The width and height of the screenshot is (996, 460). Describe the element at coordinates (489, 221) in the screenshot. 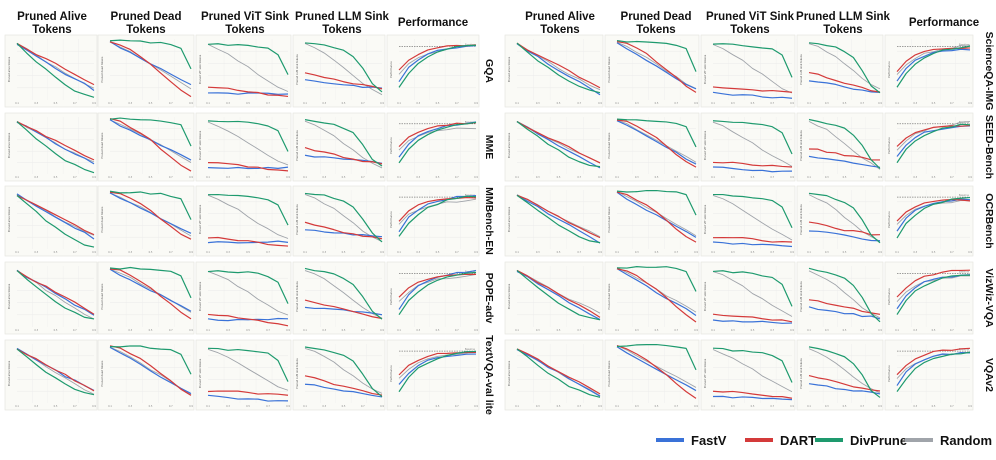

I see `row-label: MMBench-EN` at that location.